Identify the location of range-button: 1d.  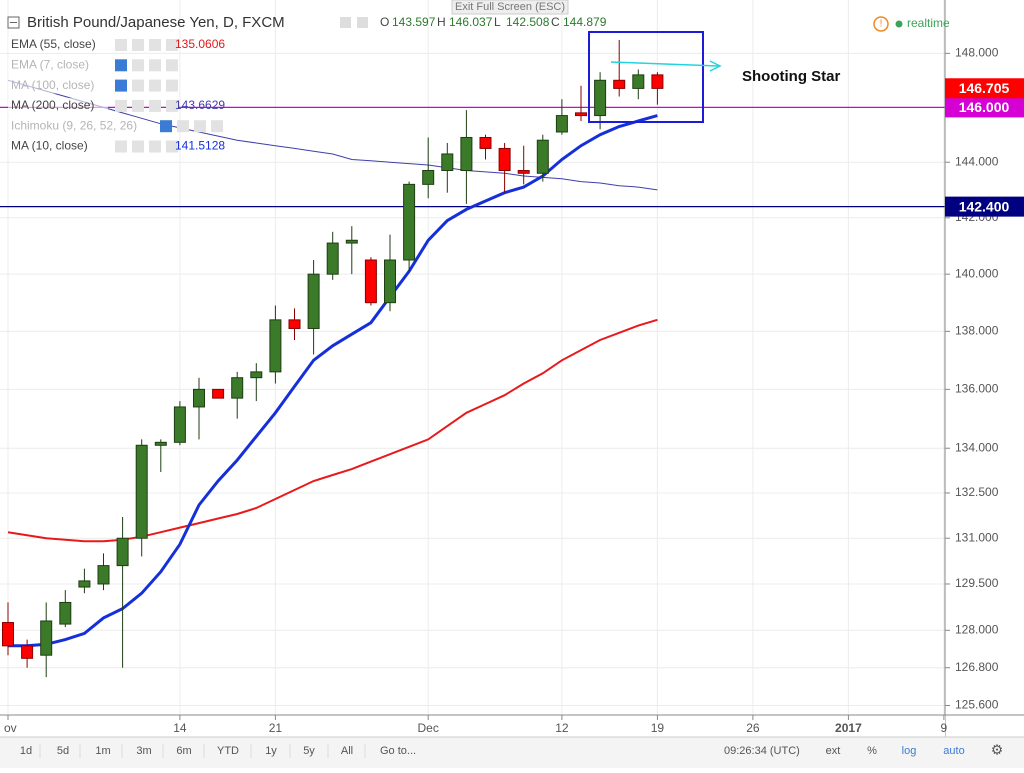
(26, 751).